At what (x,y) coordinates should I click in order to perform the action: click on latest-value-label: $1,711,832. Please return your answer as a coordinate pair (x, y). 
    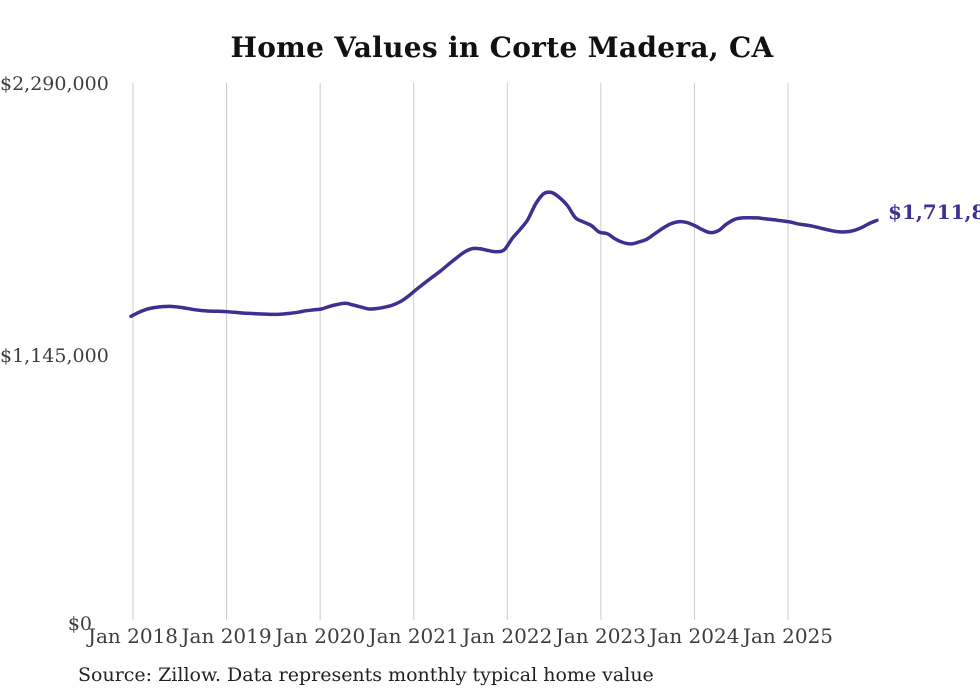
    Looking at the image, I should click on (934, 212).